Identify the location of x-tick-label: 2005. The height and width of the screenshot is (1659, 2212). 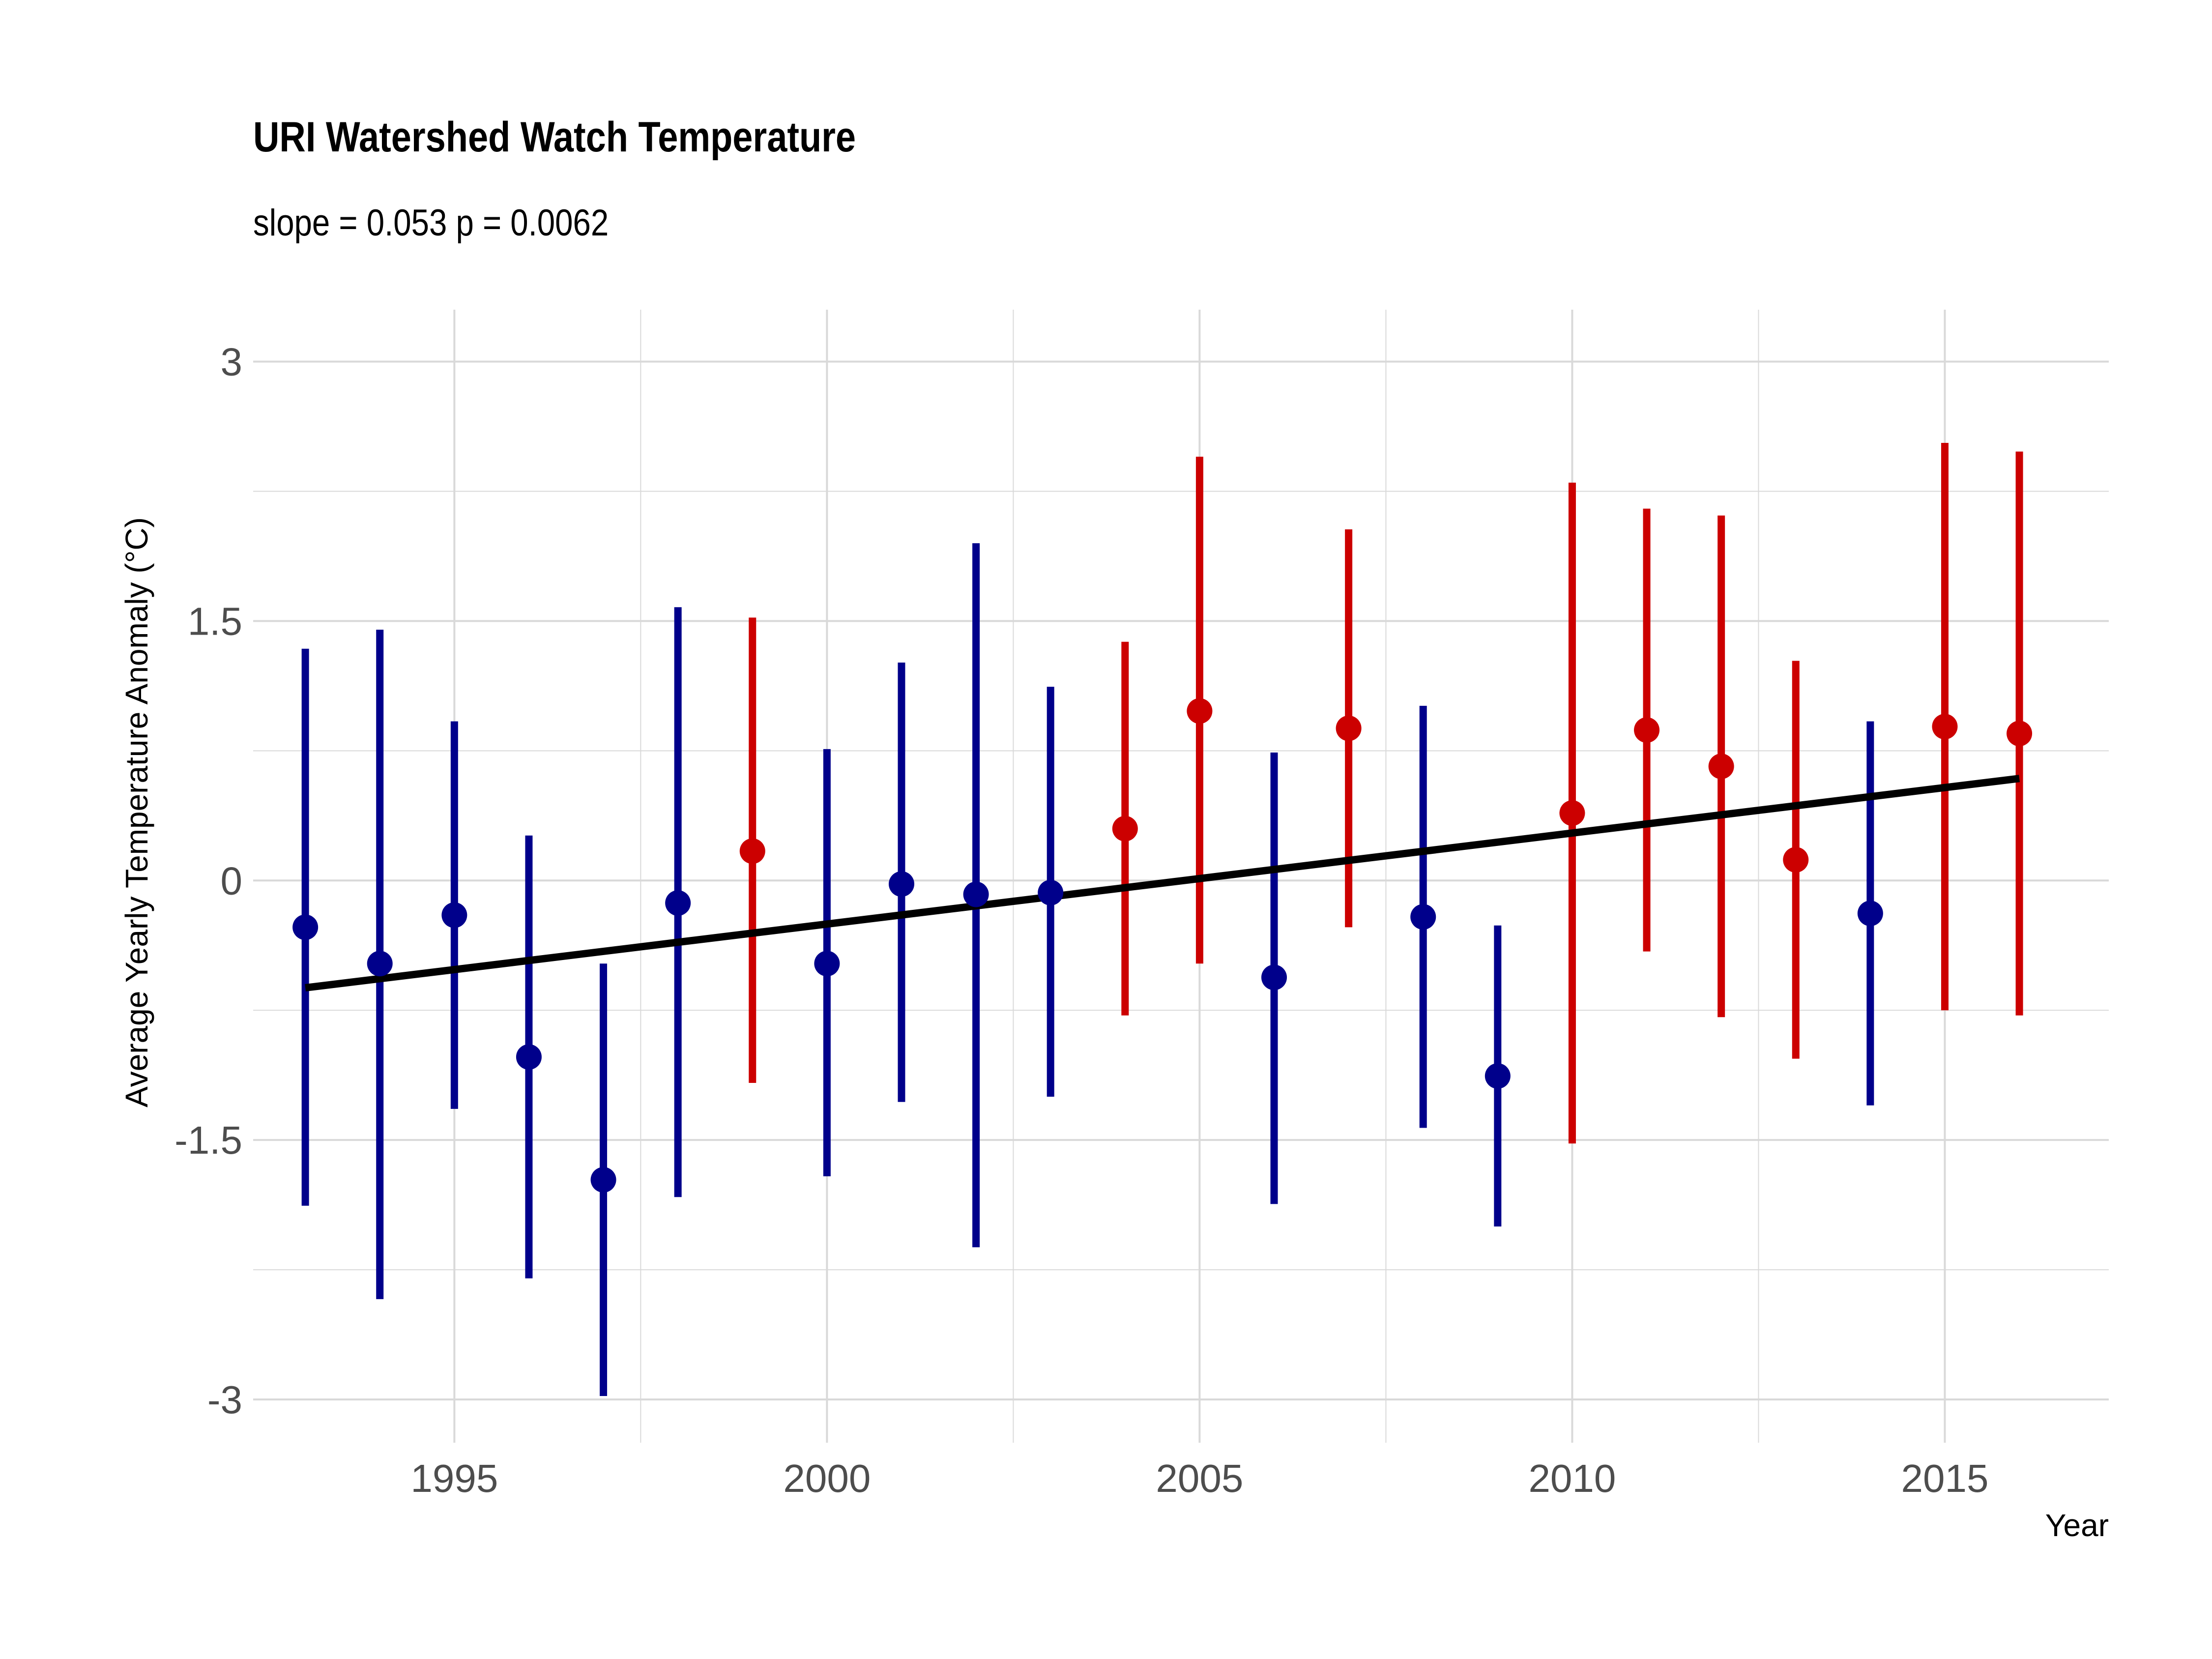
(1199, 1478).